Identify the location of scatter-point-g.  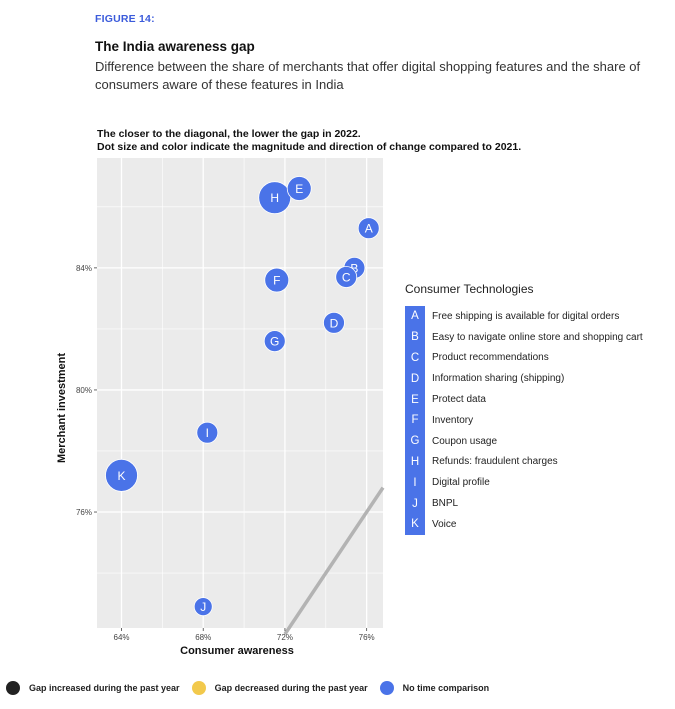
(274, 341).